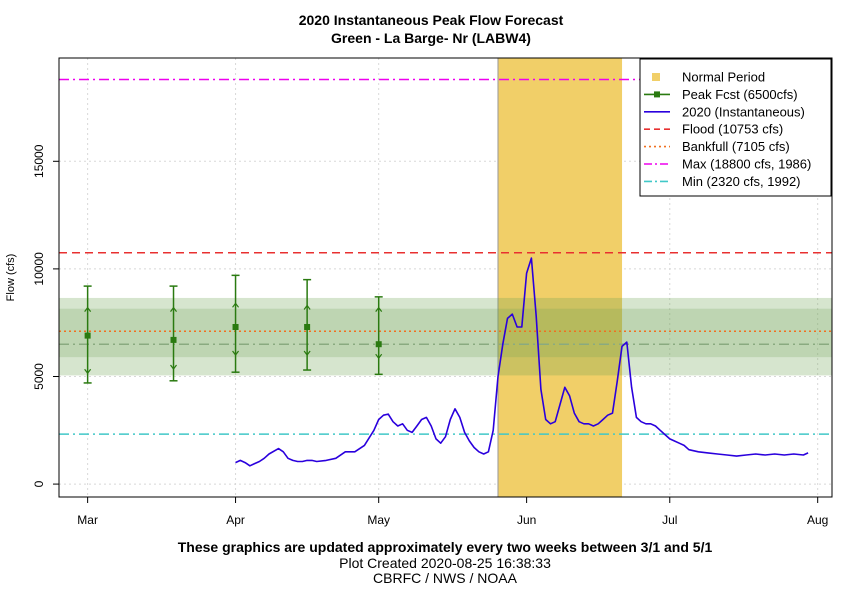  Describe the element at coordinates (445, 578) in the screenshot. I see `agency-text: CBRFC / NWS / NOAA` at that location.